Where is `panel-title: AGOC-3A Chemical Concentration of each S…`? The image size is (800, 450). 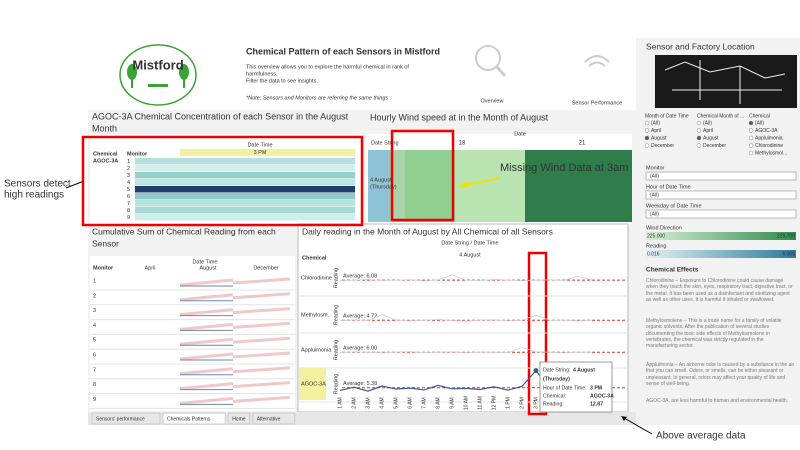
panel-title: AGOC-3A Chemical Concentration of each S… is located at coordinates (220, 116).